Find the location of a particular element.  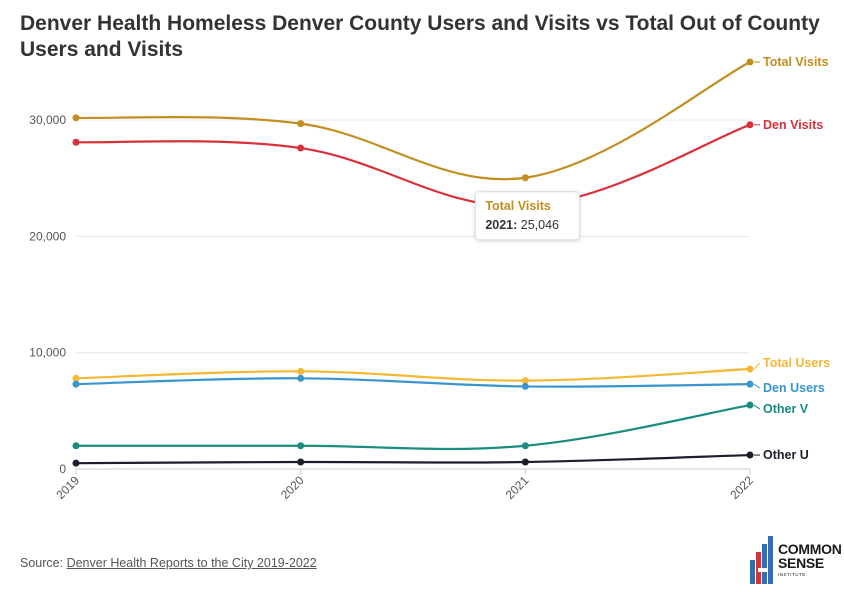

y-tick-label: 0 is located at coordinates (62, 469).